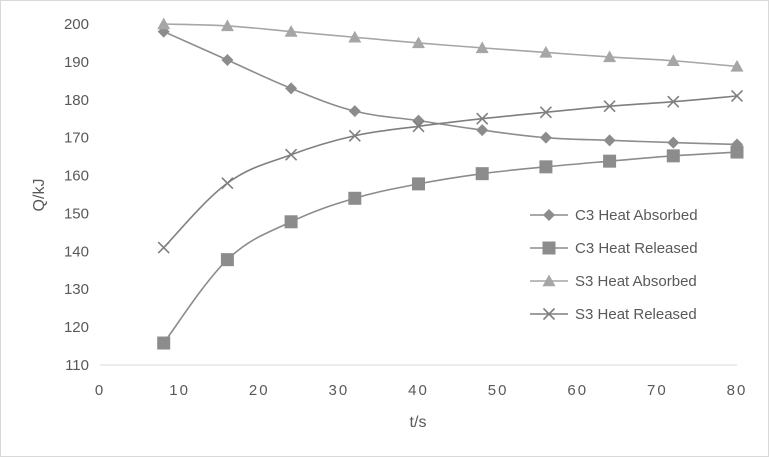  What do you see at coordinates (100, 390) in the screenshot?
I see `x-tick-label: 0` at bounding box center [100, 390].